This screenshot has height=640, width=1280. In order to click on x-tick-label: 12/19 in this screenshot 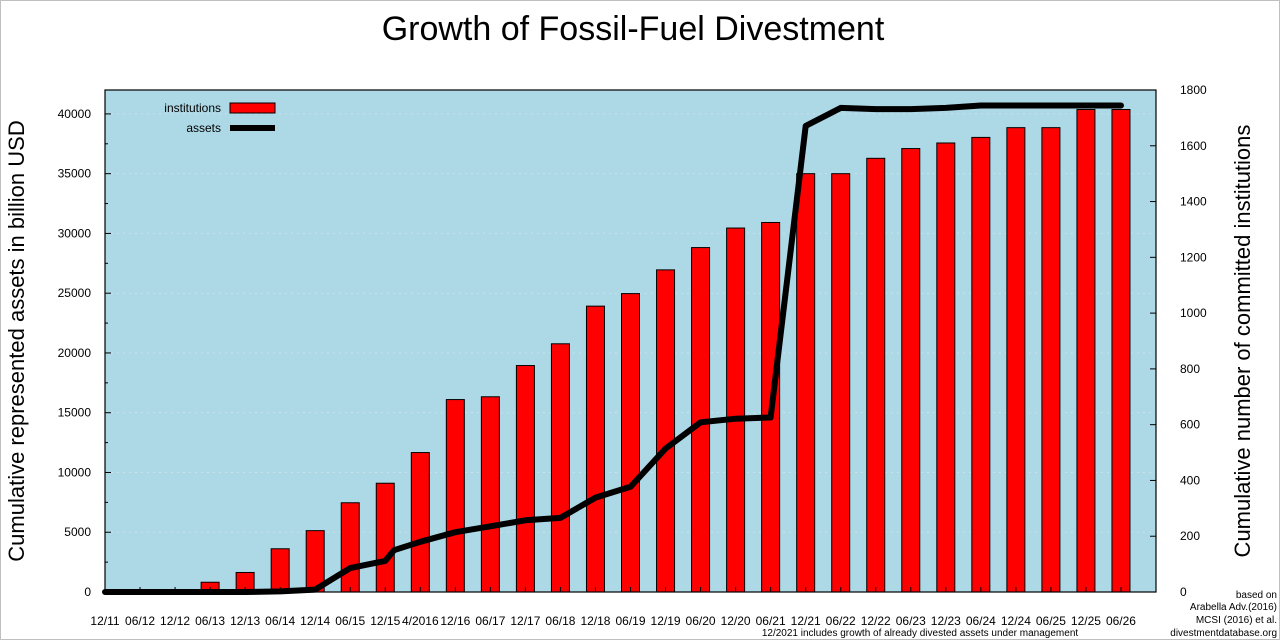, I will do `click(666, 621)`.